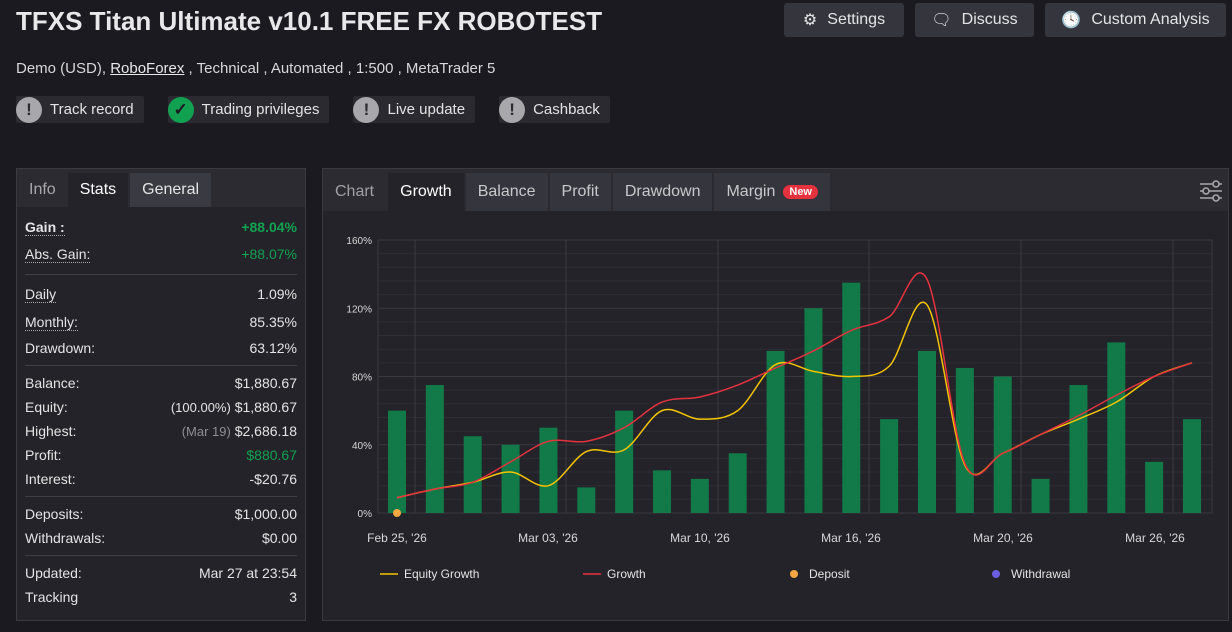 This screenshot has width=1232, height=632. What do you see at coordinates (52, 383) in the screenshot?
I see `balance-label: Balance:` at bounding box center [52, 383].